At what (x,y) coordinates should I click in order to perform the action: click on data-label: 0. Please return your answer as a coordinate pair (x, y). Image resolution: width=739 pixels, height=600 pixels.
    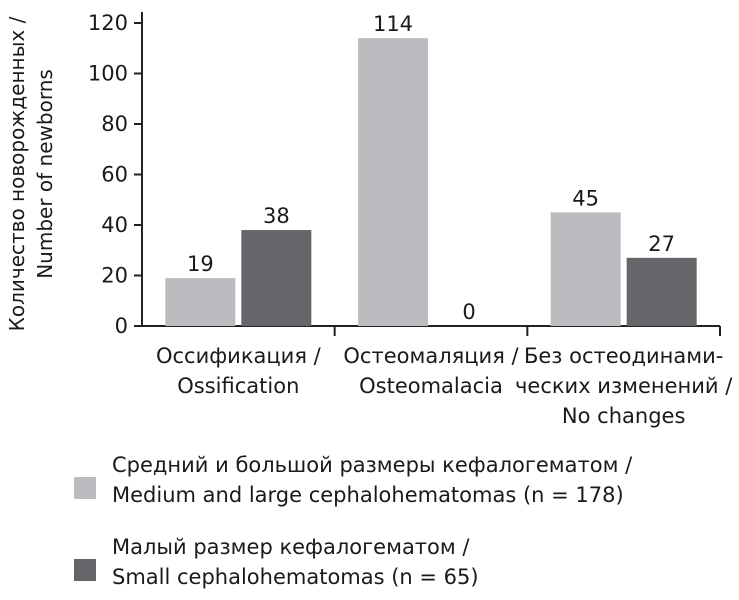
    Looking at the image, I should click on (468, 312).